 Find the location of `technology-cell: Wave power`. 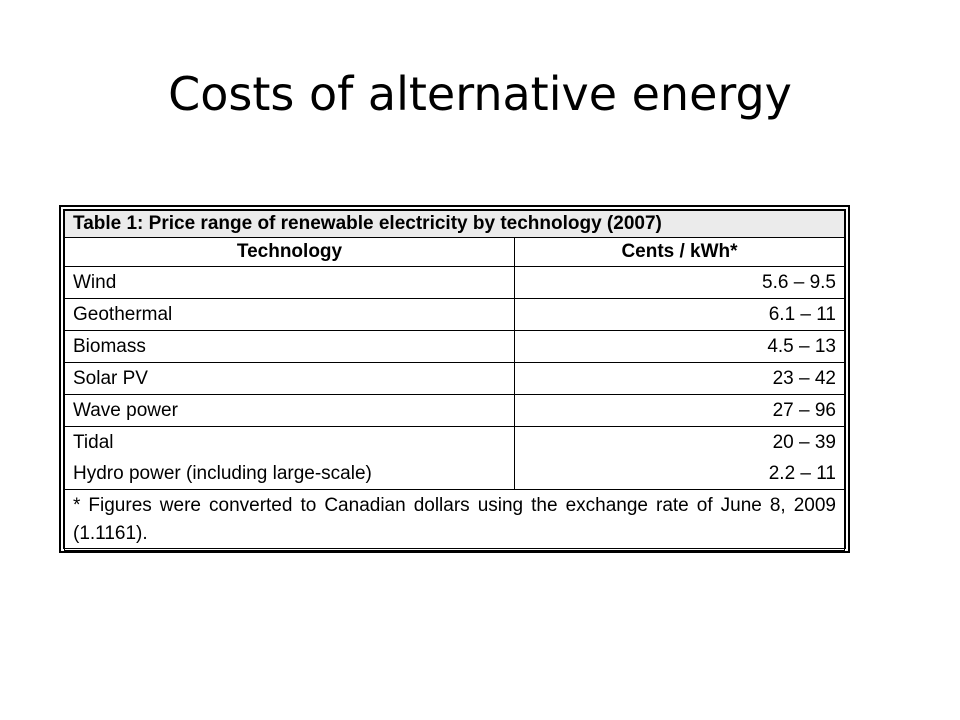

technology-cell: Wave power is located at coordinates (289, 410).